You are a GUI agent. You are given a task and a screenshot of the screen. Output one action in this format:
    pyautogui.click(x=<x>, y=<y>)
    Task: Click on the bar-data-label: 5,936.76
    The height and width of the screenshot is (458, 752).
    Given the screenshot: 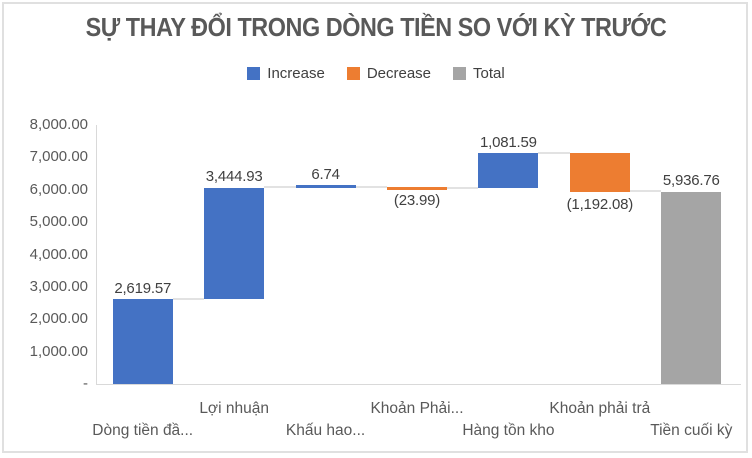 What is the action you would take?
    pyautogui.click(x=691, y=181)
    